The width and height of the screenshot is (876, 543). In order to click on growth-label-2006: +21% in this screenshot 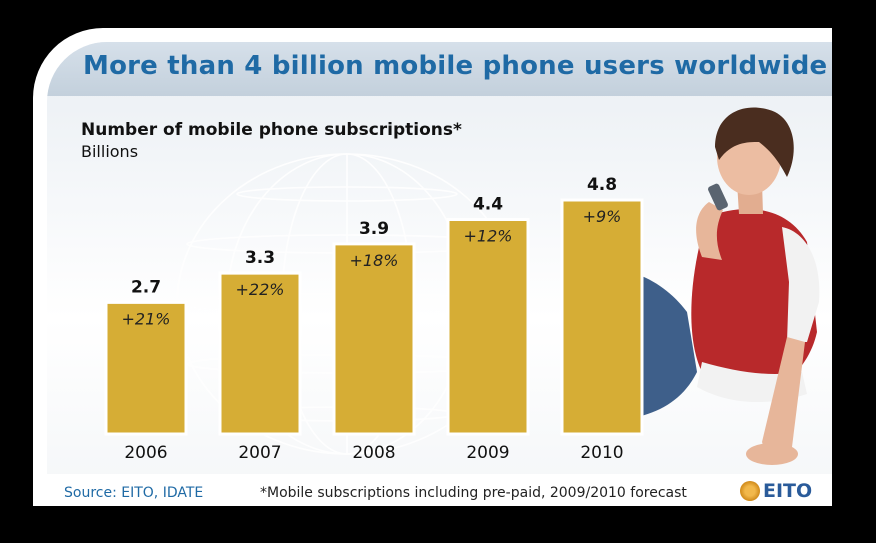, I will do `click(146, 318)`.